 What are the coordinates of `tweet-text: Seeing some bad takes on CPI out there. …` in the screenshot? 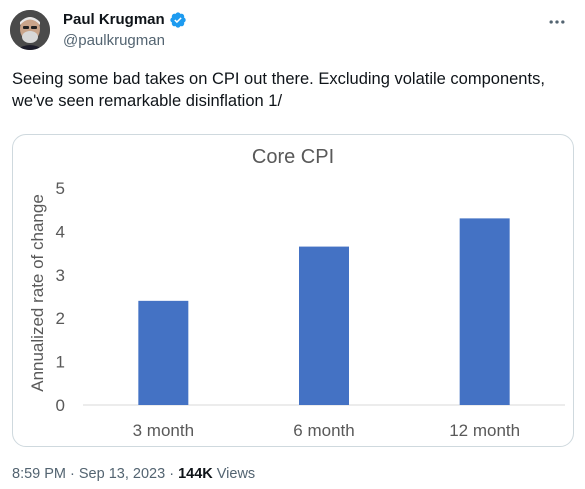 It's located at (294, 90).